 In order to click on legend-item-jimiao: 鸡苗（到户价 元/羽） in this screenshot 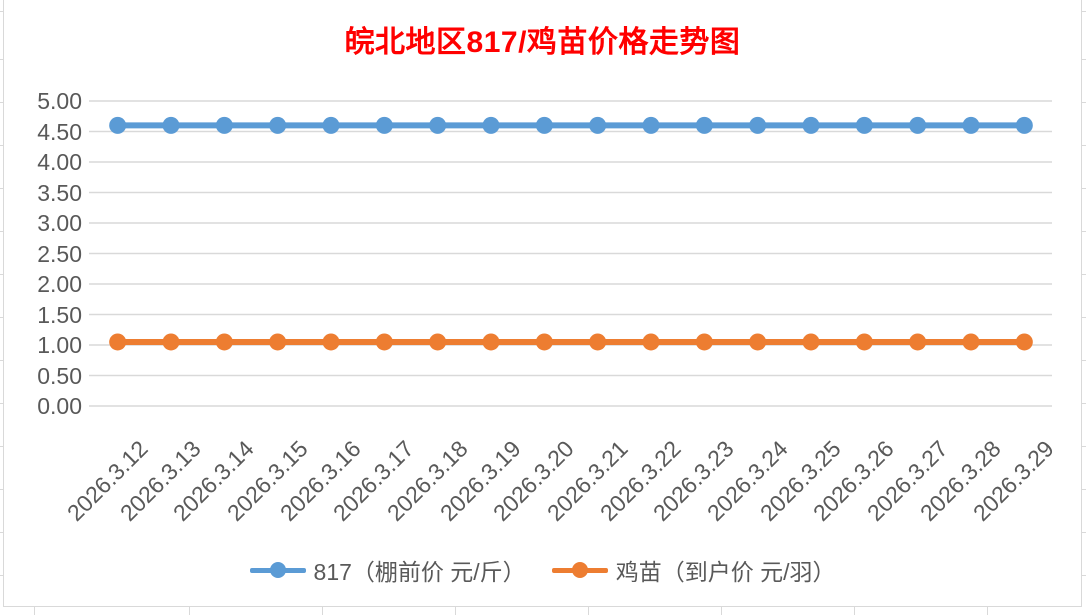, I will do `click(693, 570)`.